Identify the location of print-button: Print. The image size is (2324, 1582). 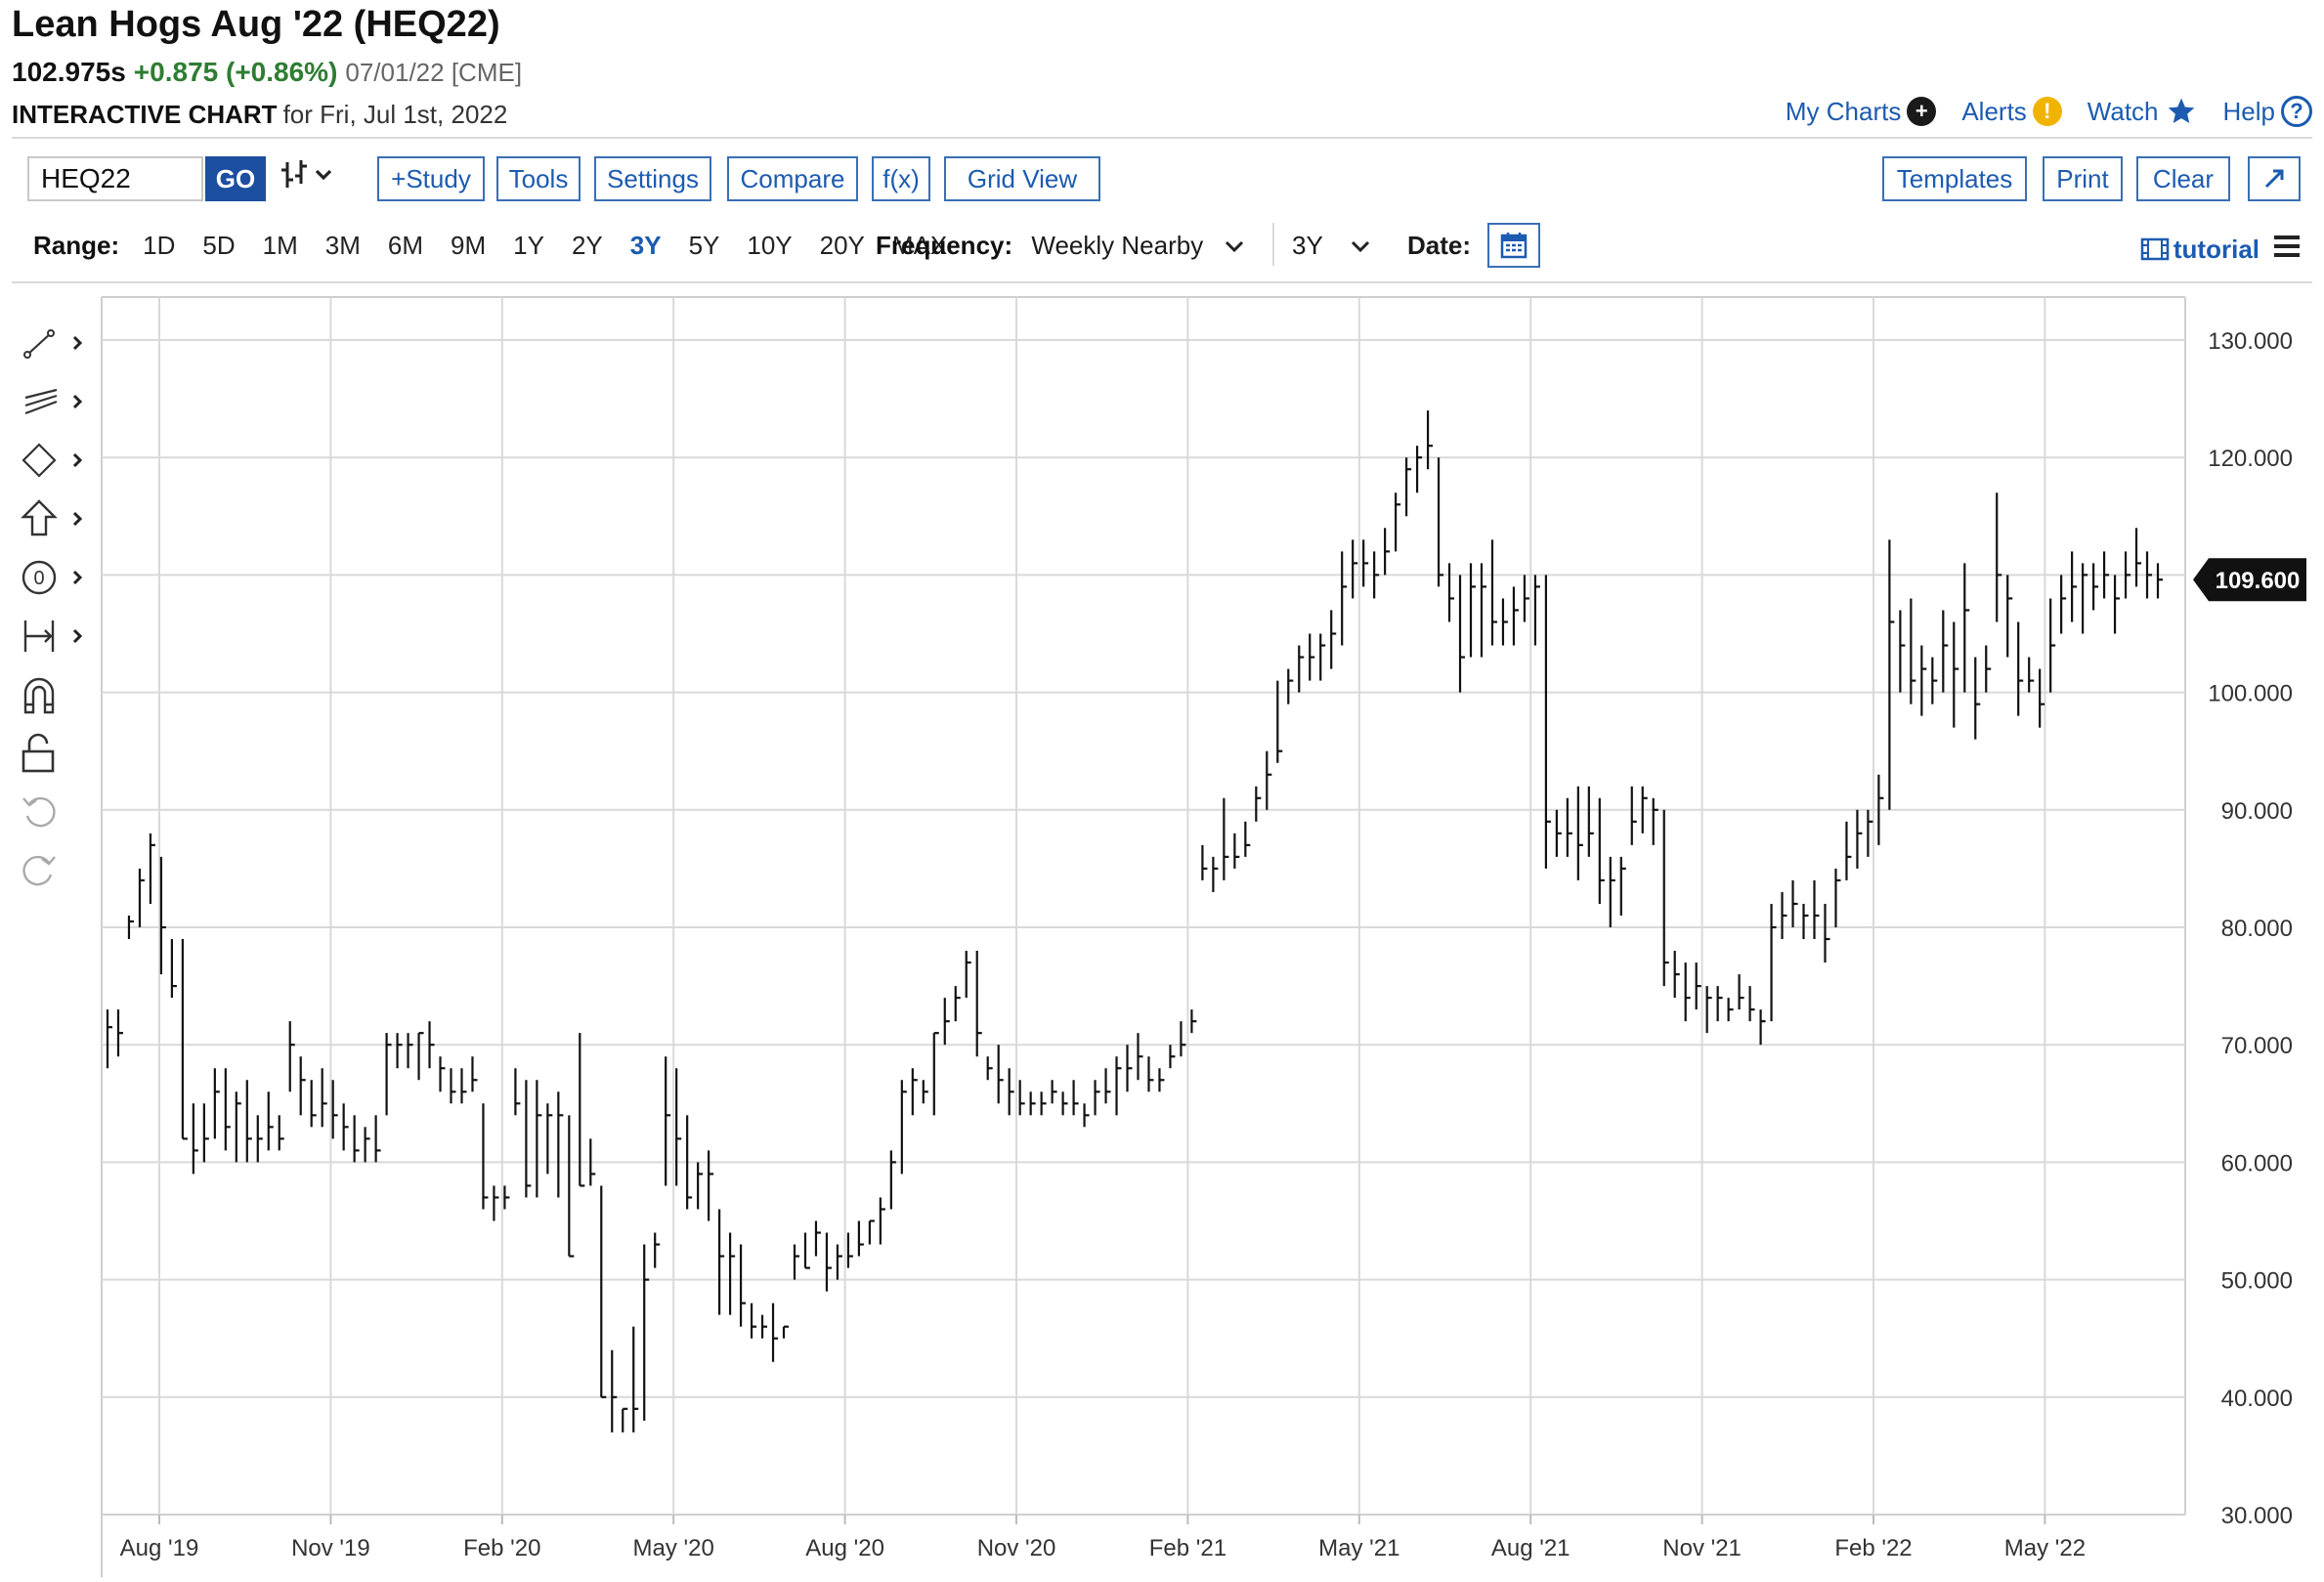
(2083, 178).